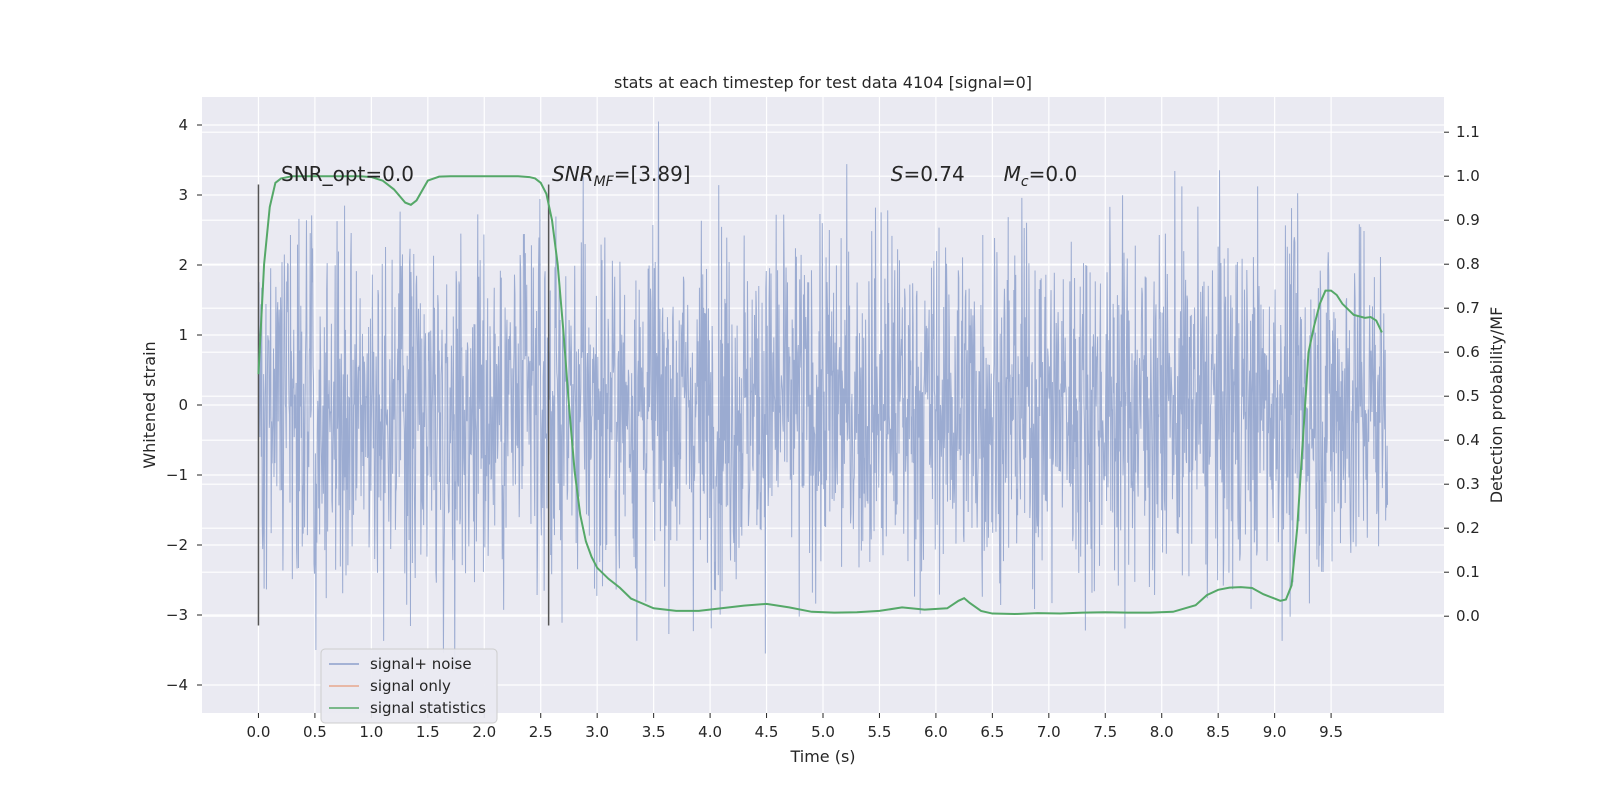 This screenshot has width=1600, height=800. What do you see at coordinates (1468, 528) in the screenshot?
I see `y-right-tick-label: 0.2` at bounding box center [1468, 528].